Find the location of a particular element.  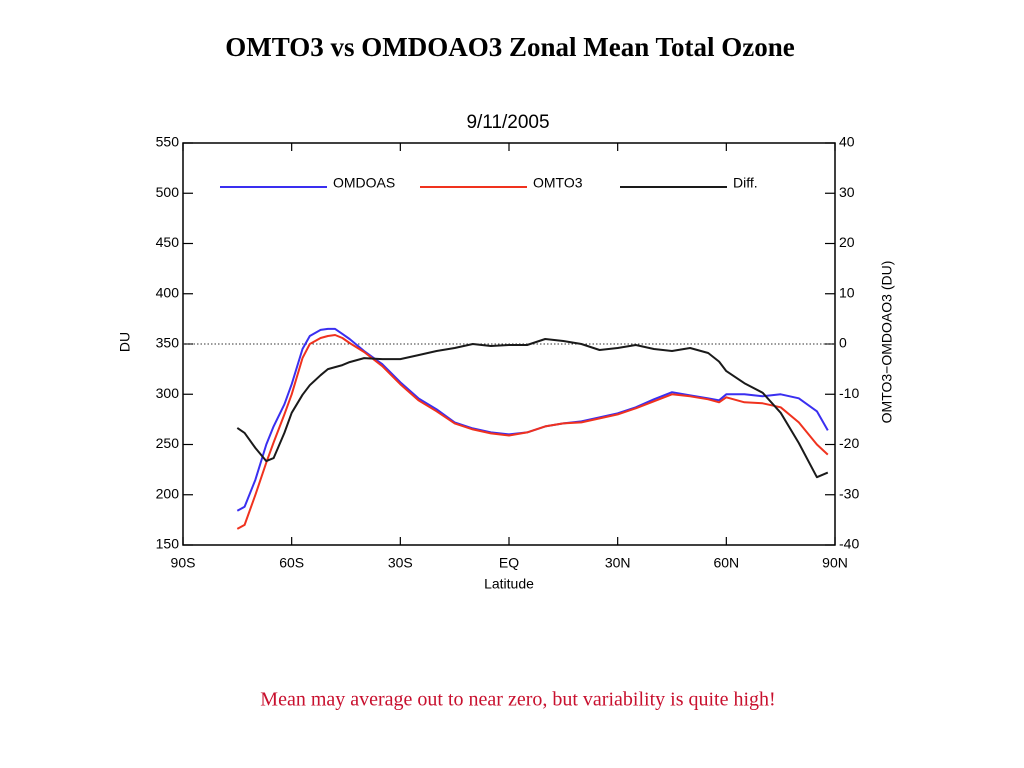

y-tick-label: 500 is located at coordinates (168, 192).